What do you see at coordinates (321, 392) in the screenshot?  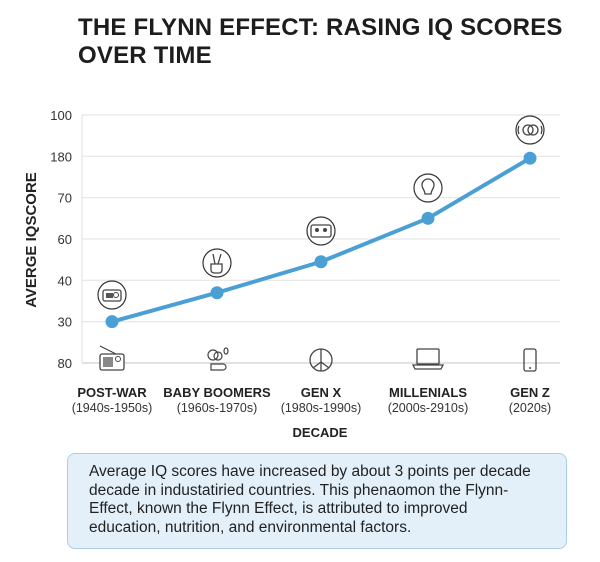 I see `x-tick-label: GEN X` at bounding box center [321, 392].